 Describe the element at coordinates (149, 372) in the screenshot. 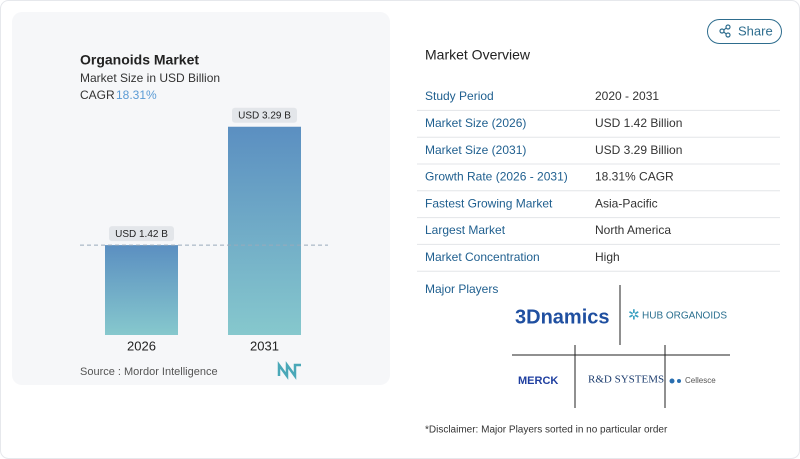

I see `source: Source : Mordor Intelligence` at that location.